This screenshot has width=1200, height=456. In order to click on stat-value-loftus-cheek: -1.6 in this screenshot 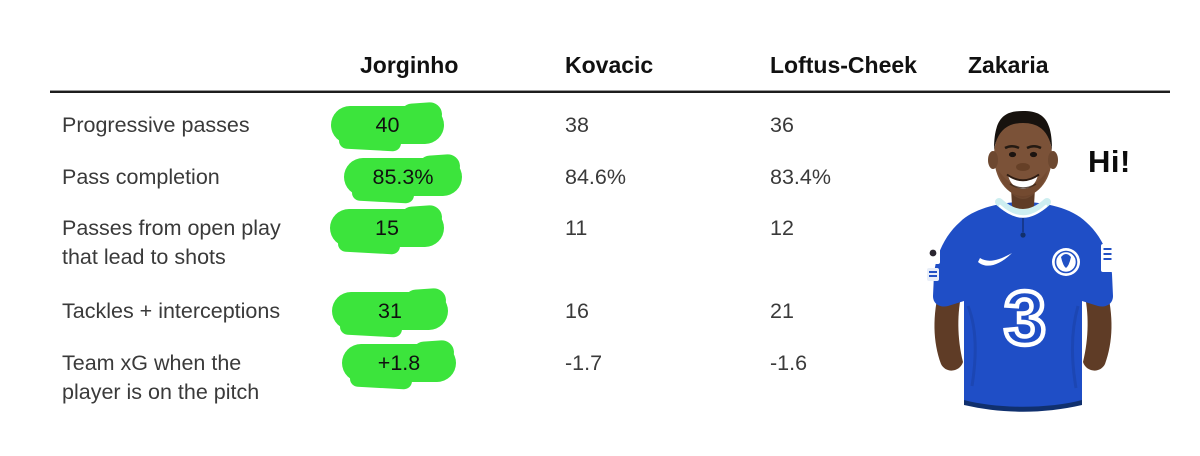, I will do `click(789, 362)`.